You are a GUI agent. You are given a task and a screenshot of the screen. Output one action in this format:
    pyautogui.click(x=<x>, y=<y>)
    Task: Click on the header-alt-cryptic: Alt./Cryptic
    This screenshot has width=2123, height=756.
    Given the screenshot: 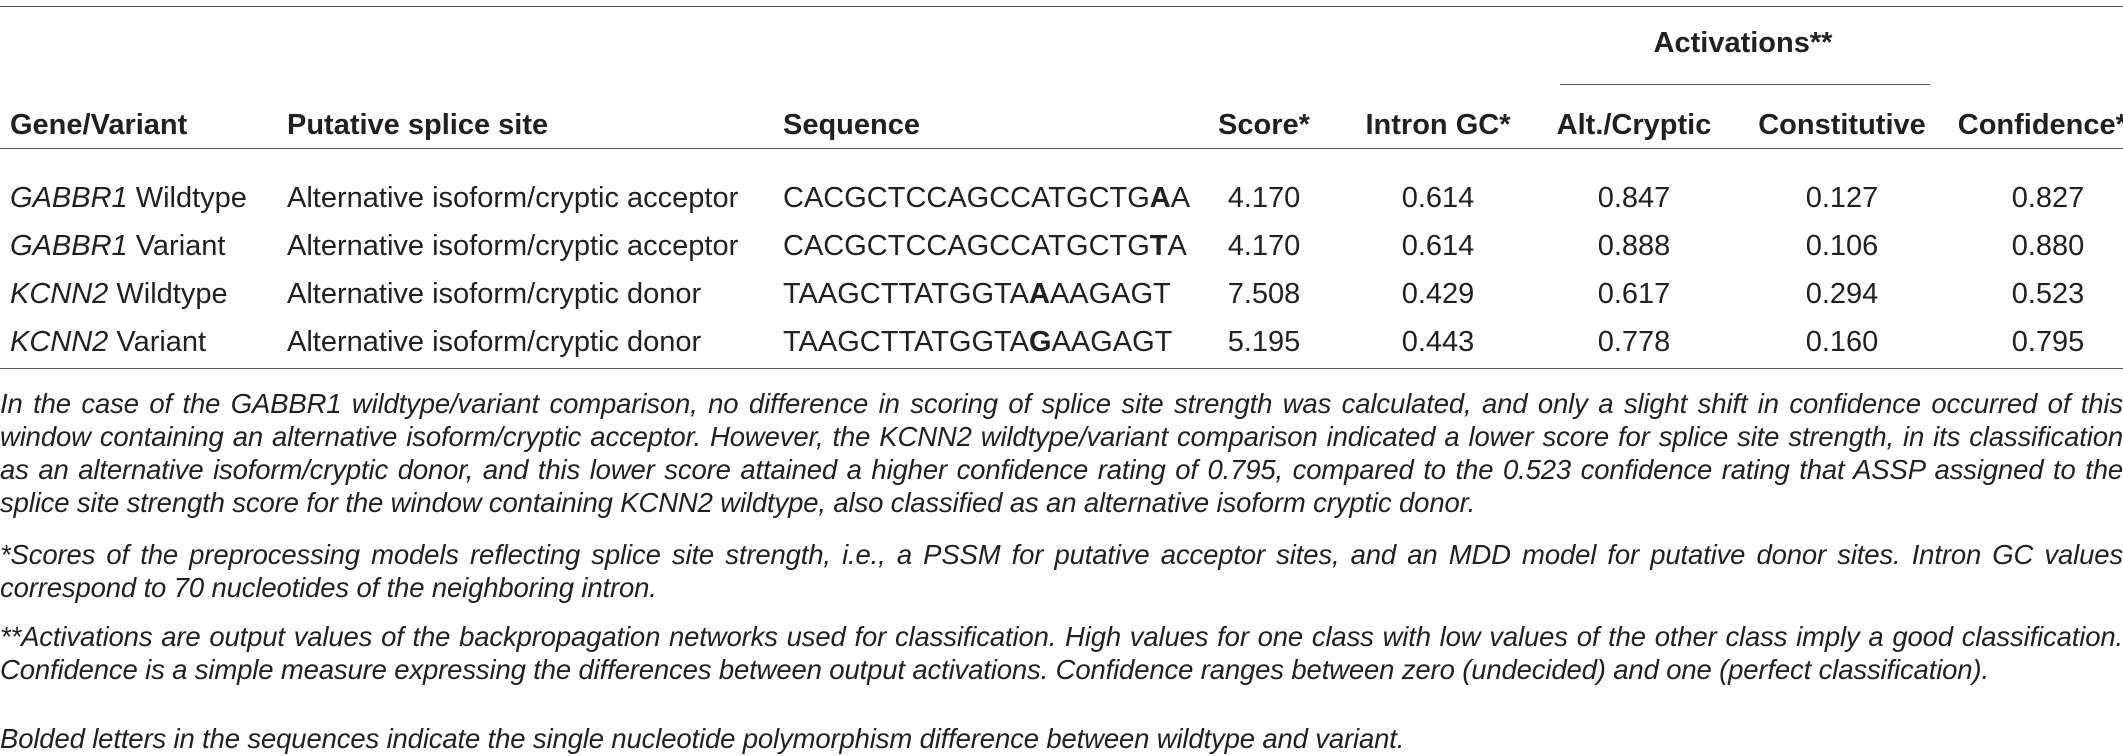 What is the action you would take?
    pyautogui.click(x=1634, y=125)
    